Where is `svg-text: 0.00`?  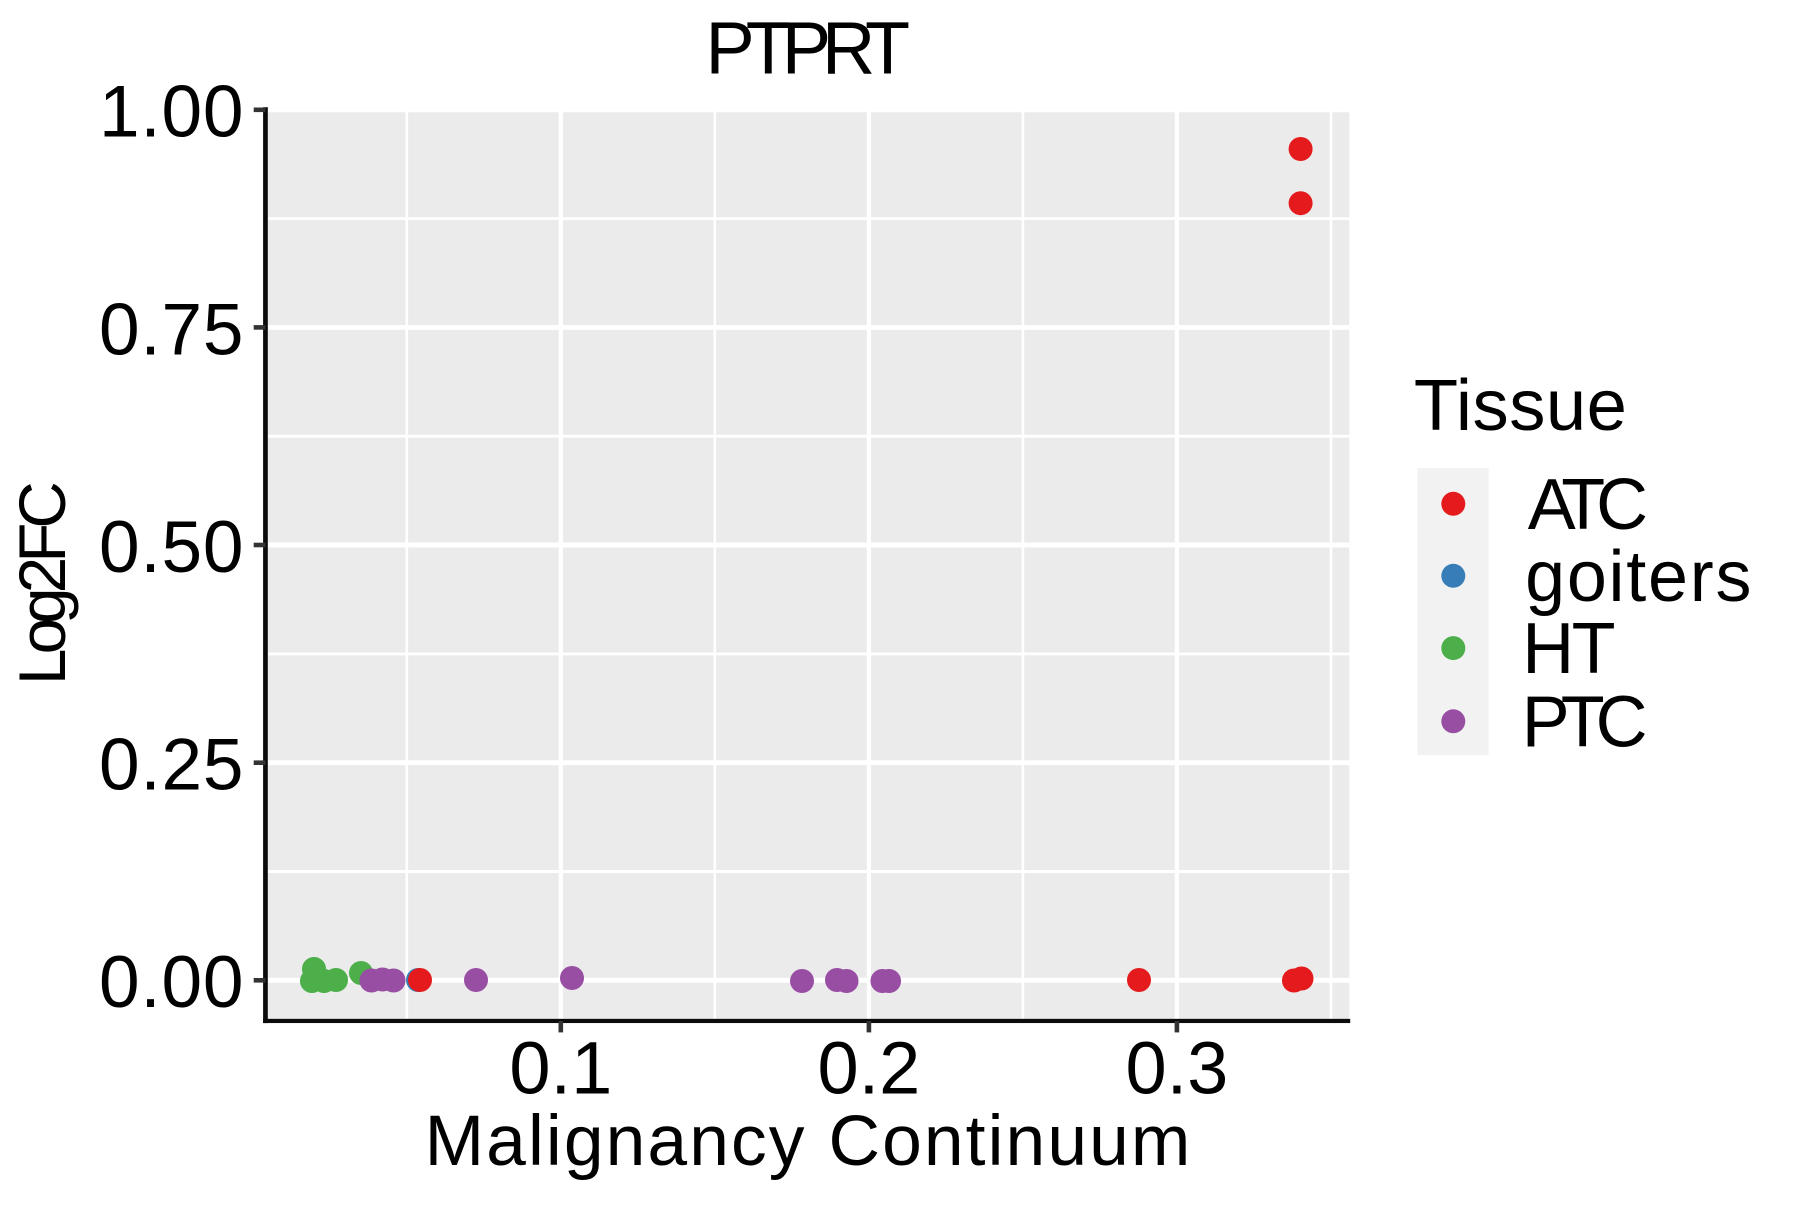
svg-text: 0.00 is located at coordinates (171, 982).